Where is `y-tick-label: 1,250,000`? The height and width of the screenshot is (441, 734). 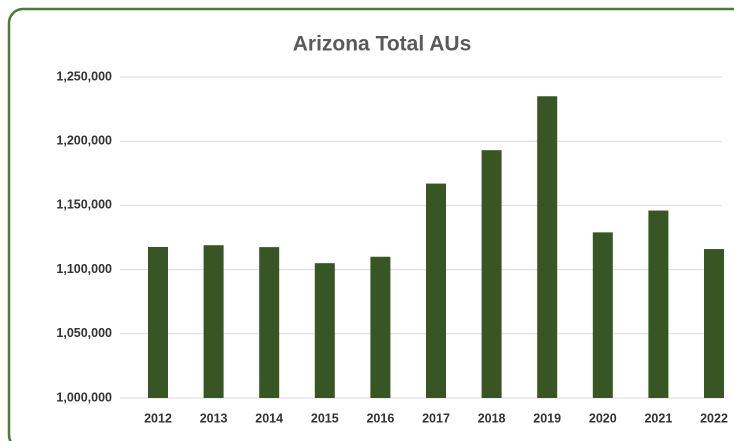 y-tick-label: 1,250,000 is located at coordinates (84, 76).